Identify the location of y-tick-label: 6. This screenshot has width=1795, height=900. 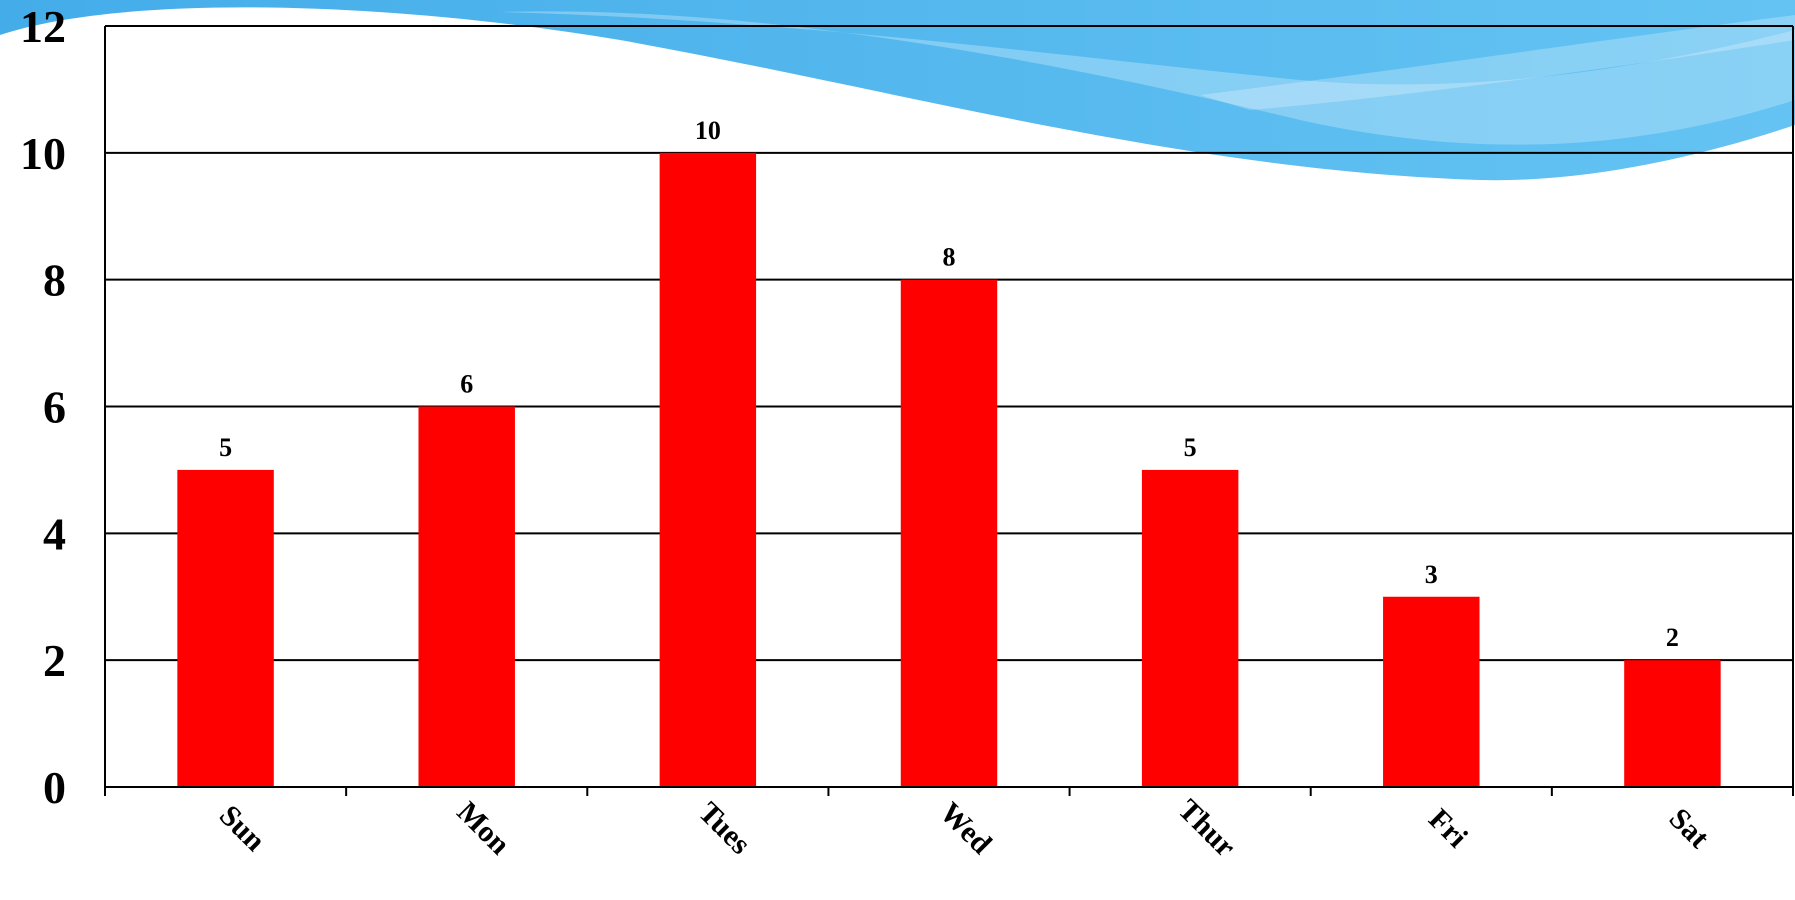
(54, 407).